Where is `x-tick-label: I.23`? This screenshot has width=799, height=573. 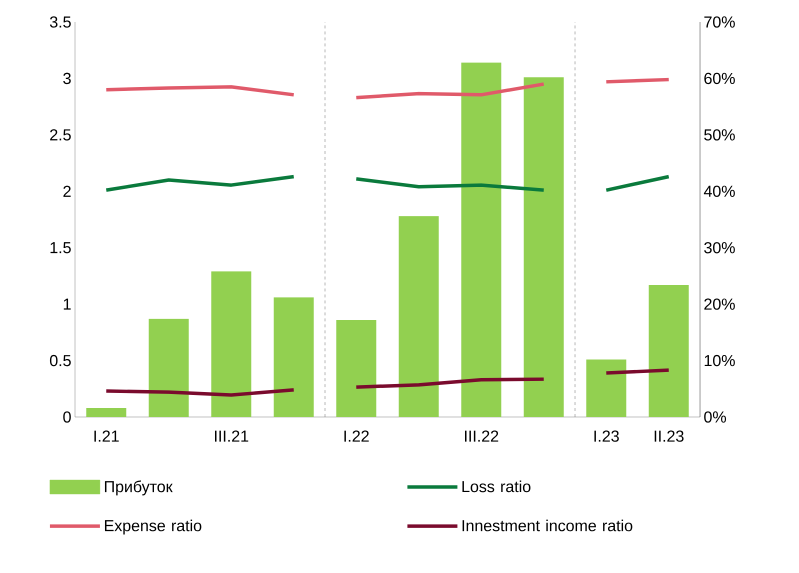
x-tick-label: I.23 is located at coordinates (606, 436).